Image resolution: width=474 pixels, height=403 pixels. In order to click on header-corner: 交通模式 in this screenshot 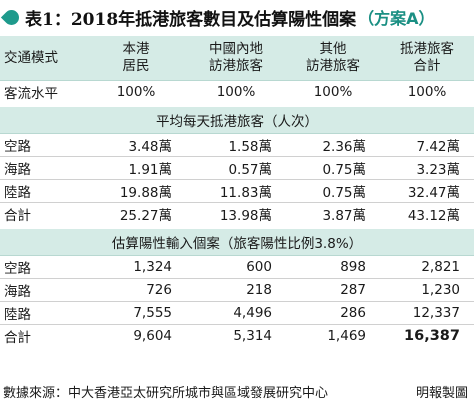, I will do `click(43, 58)`.